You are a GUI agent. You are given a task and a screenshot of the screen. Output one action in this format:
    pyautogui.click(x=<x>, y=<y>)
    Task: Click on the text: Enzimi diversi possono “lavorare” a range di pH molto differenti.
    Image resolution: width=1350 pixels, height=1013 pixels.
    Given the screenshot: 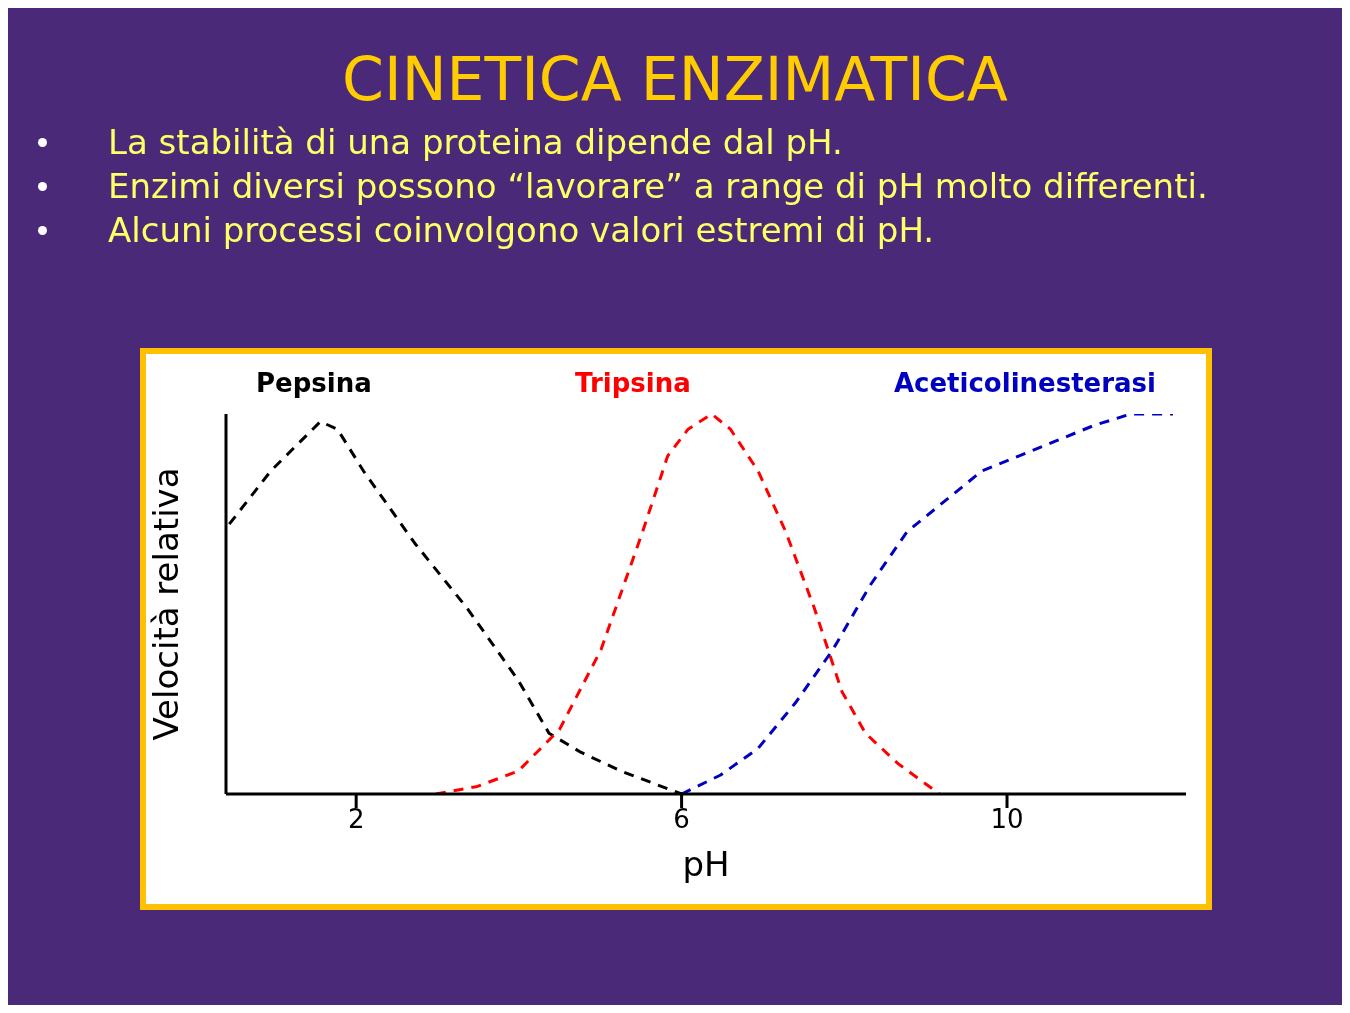 What is the action you would take?
    pyautogui.click(x=658, y=186)
    